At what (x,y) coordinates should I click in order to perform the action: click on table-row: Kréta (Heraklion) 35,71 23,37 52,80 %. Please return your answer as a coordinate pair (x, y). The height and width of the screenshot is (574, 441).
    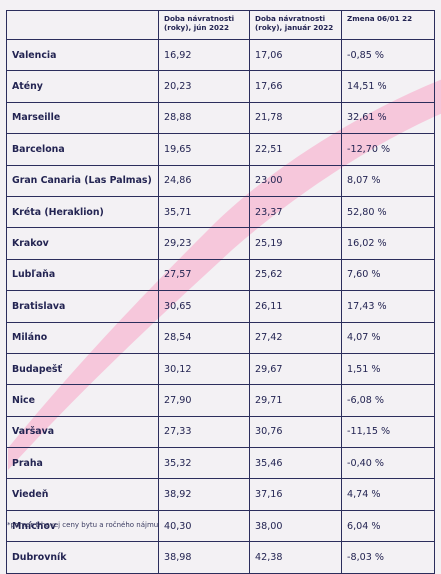
    Looking at the image, I should click on (220, 212).